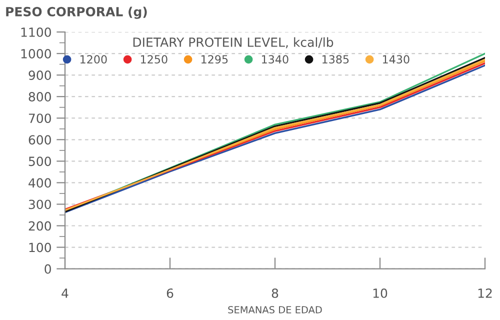 The height and width of the screenshot is (320, 500). I want to click on x-axis-title: SEMANAS DE EDAD, so click(275, 310).